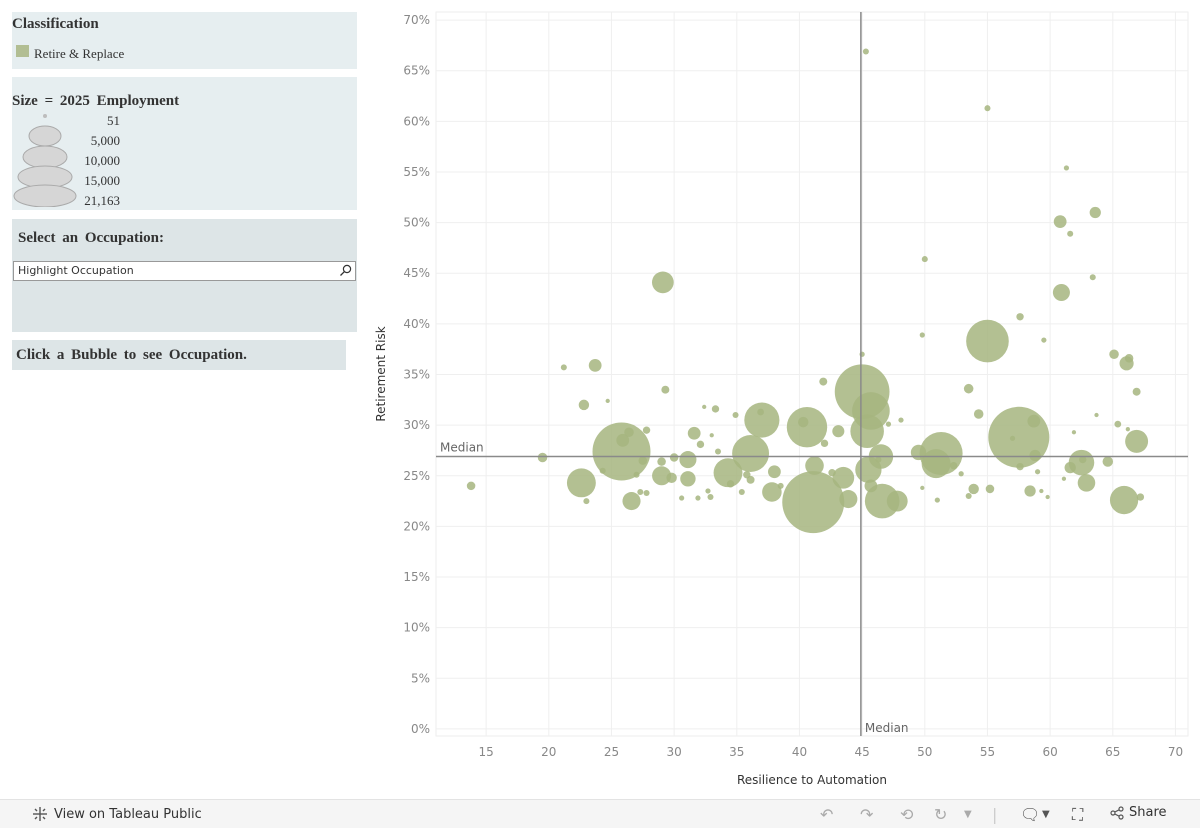 The height and width of the screenshot is (828, 1200). Describe the element at coordinates (827, 814) in the screenshot. I see `undo-icon: ↶` at that location.